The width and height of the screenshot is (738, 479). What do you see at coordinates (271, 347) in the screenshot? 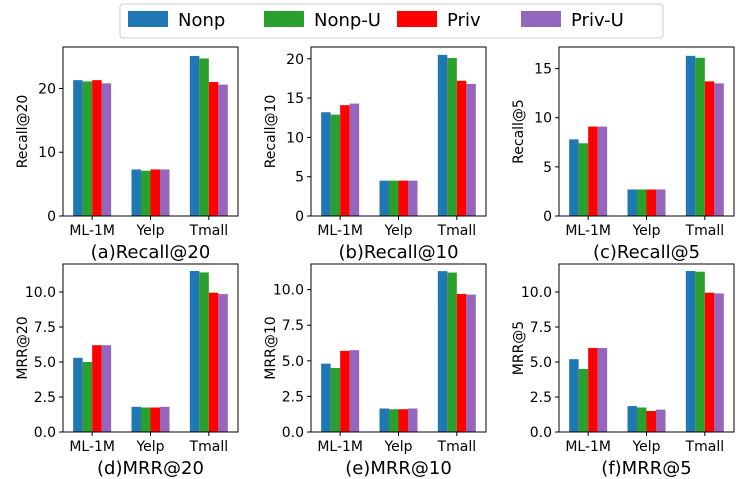
I see `y-axis-label: MRR@10` at bounding box center [271, 347].